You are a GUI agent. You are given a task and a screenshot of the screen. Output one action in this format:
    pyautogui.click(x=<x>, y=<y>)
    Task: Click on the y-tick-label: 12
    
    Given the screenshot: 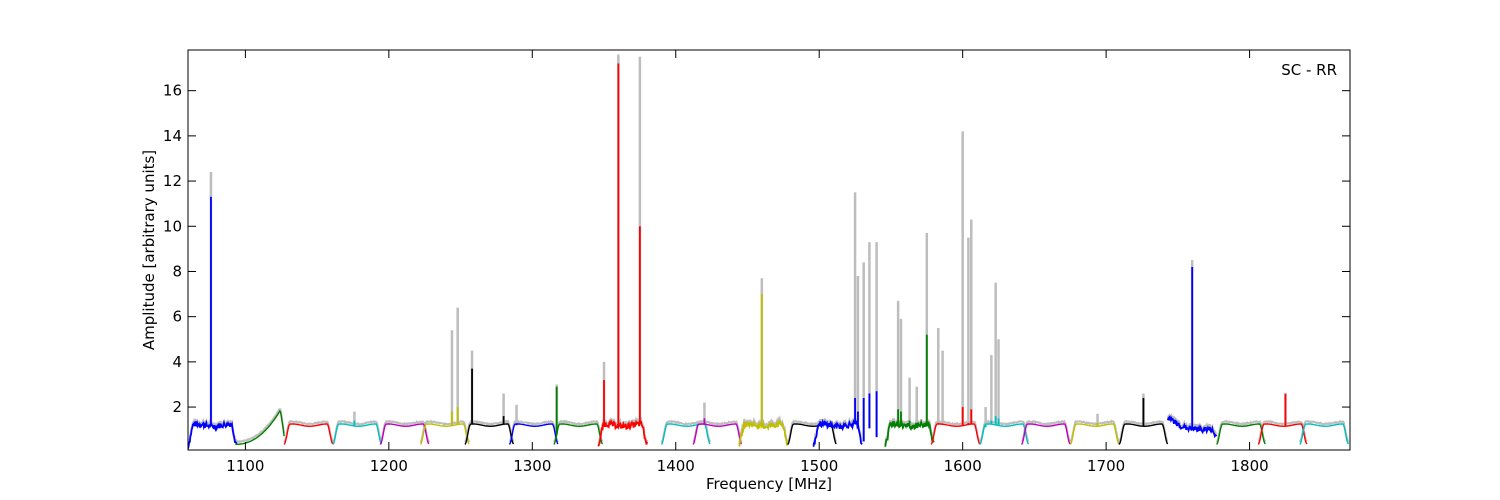 What is the action you would take?
    pyautogui.click(x=172, y=181)
    